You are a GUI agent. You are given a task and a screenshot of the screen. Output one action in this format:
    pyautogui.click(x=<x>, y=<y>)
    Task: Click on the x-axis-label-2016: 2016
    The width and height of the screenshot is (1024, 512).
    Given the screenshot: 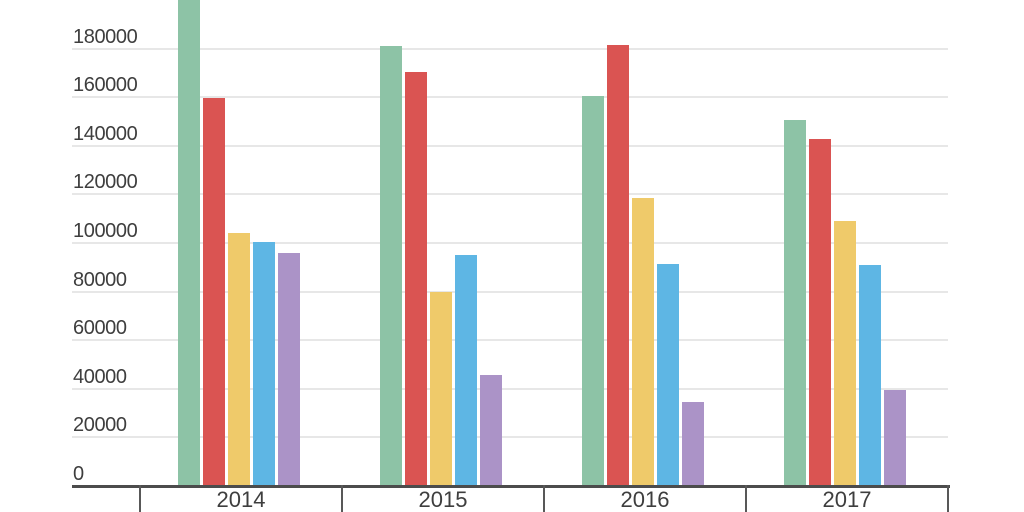 What is the action you would take?
    pyautogui.click(x=645, y=499)
    